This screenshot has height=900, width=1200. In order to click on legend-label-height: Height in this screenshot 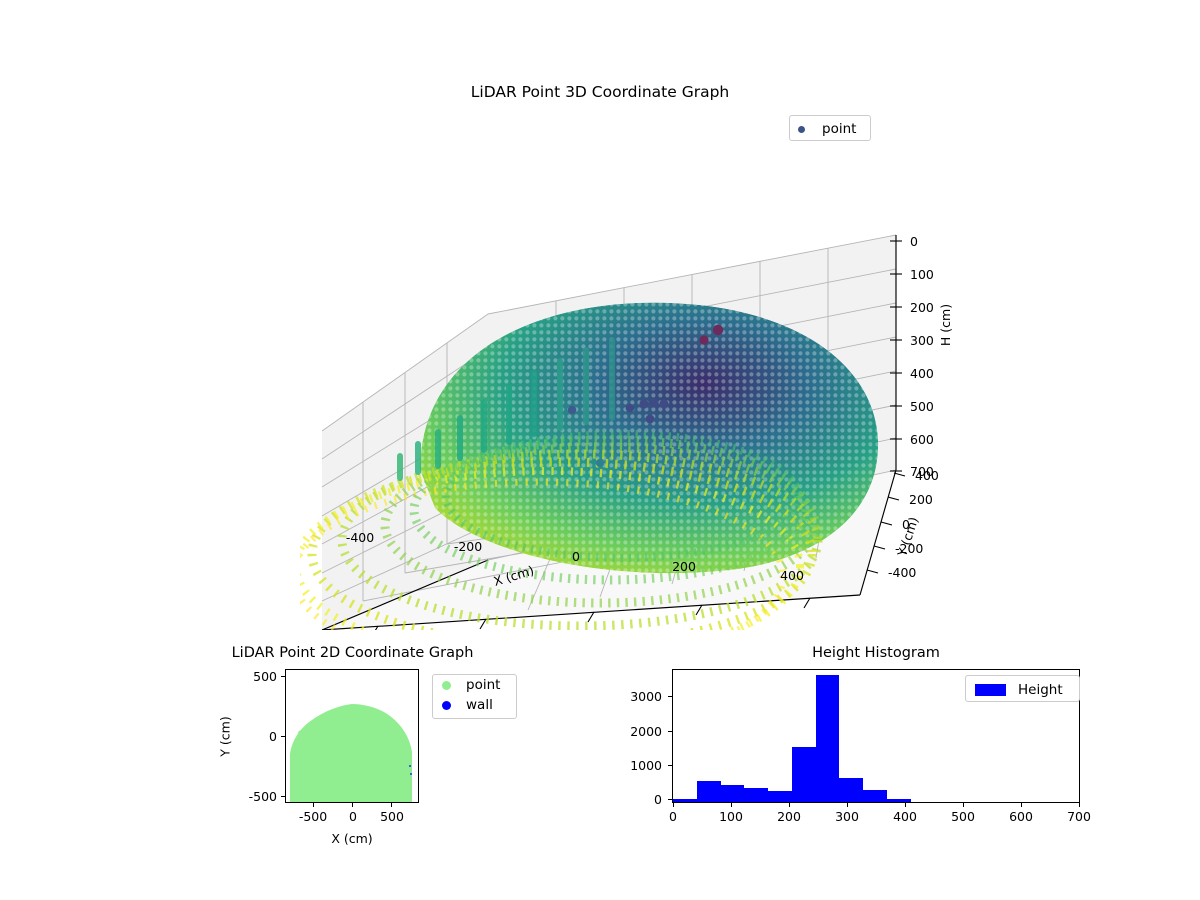, I will do `click(1040, 689)`.